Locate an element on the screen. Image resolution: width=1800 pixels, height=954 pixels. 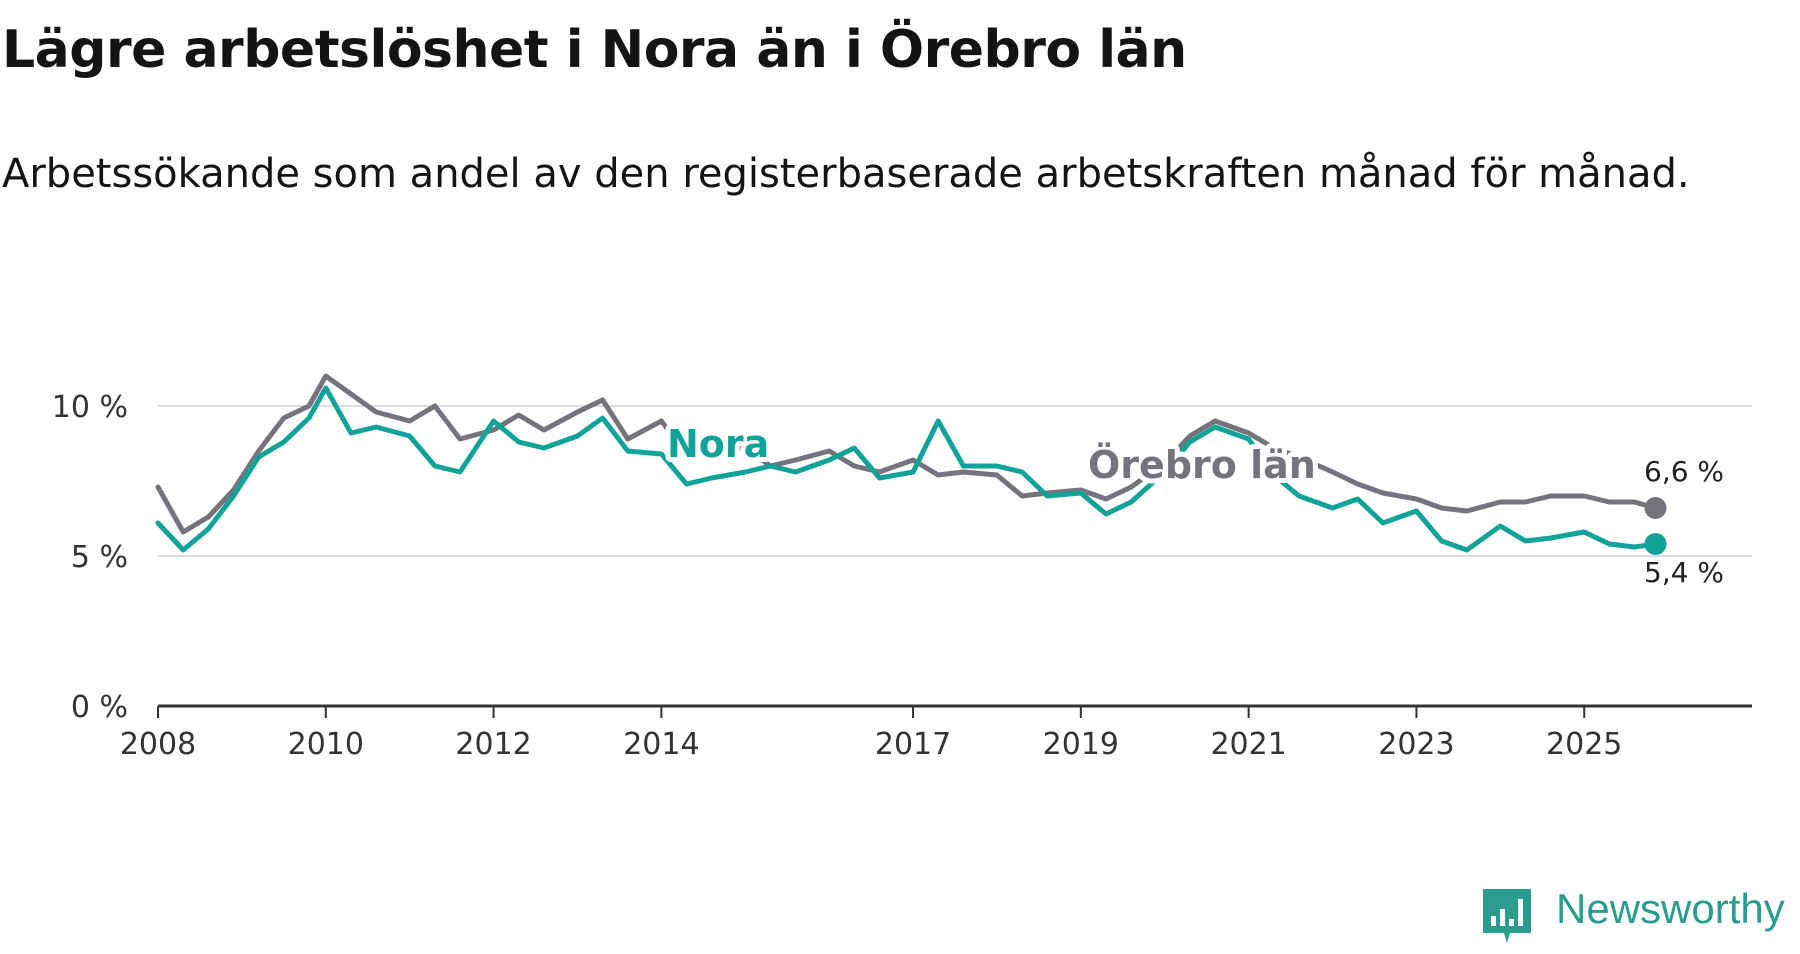
y-tick-label: 5 % is located at coordinates (99, 557).